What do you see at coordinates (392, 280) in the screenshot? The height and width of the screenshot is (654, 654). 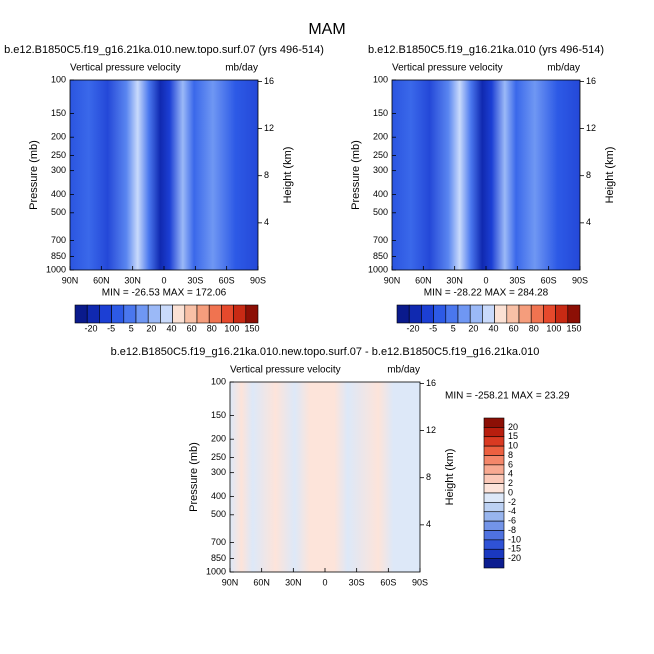 I see `x-tick-label: 90N` at bounding box center [392, 280].